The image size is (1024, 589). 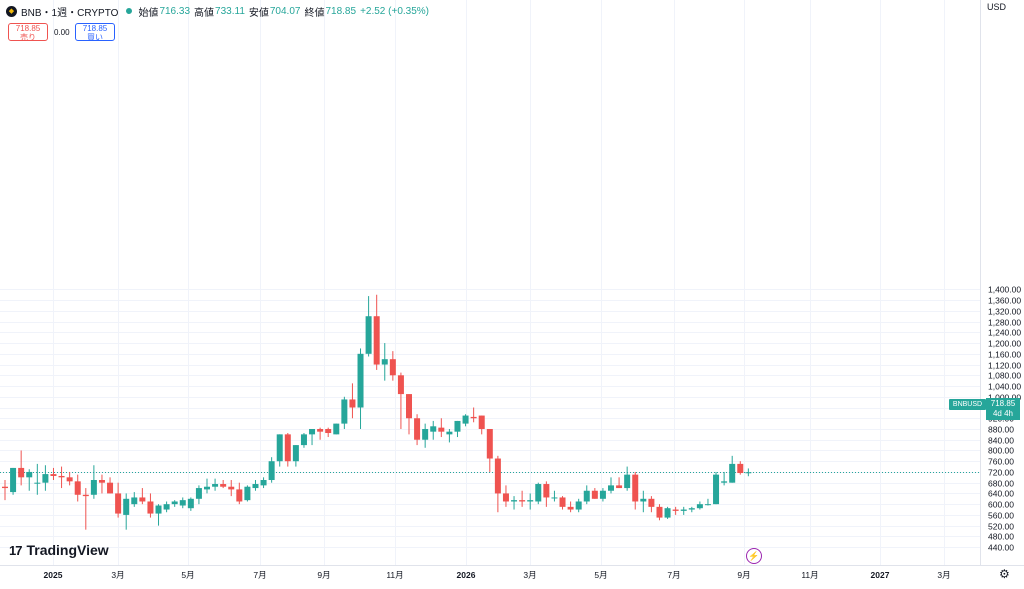 I want to click on x-tick-label: 11月, so click(x=809, y=575).